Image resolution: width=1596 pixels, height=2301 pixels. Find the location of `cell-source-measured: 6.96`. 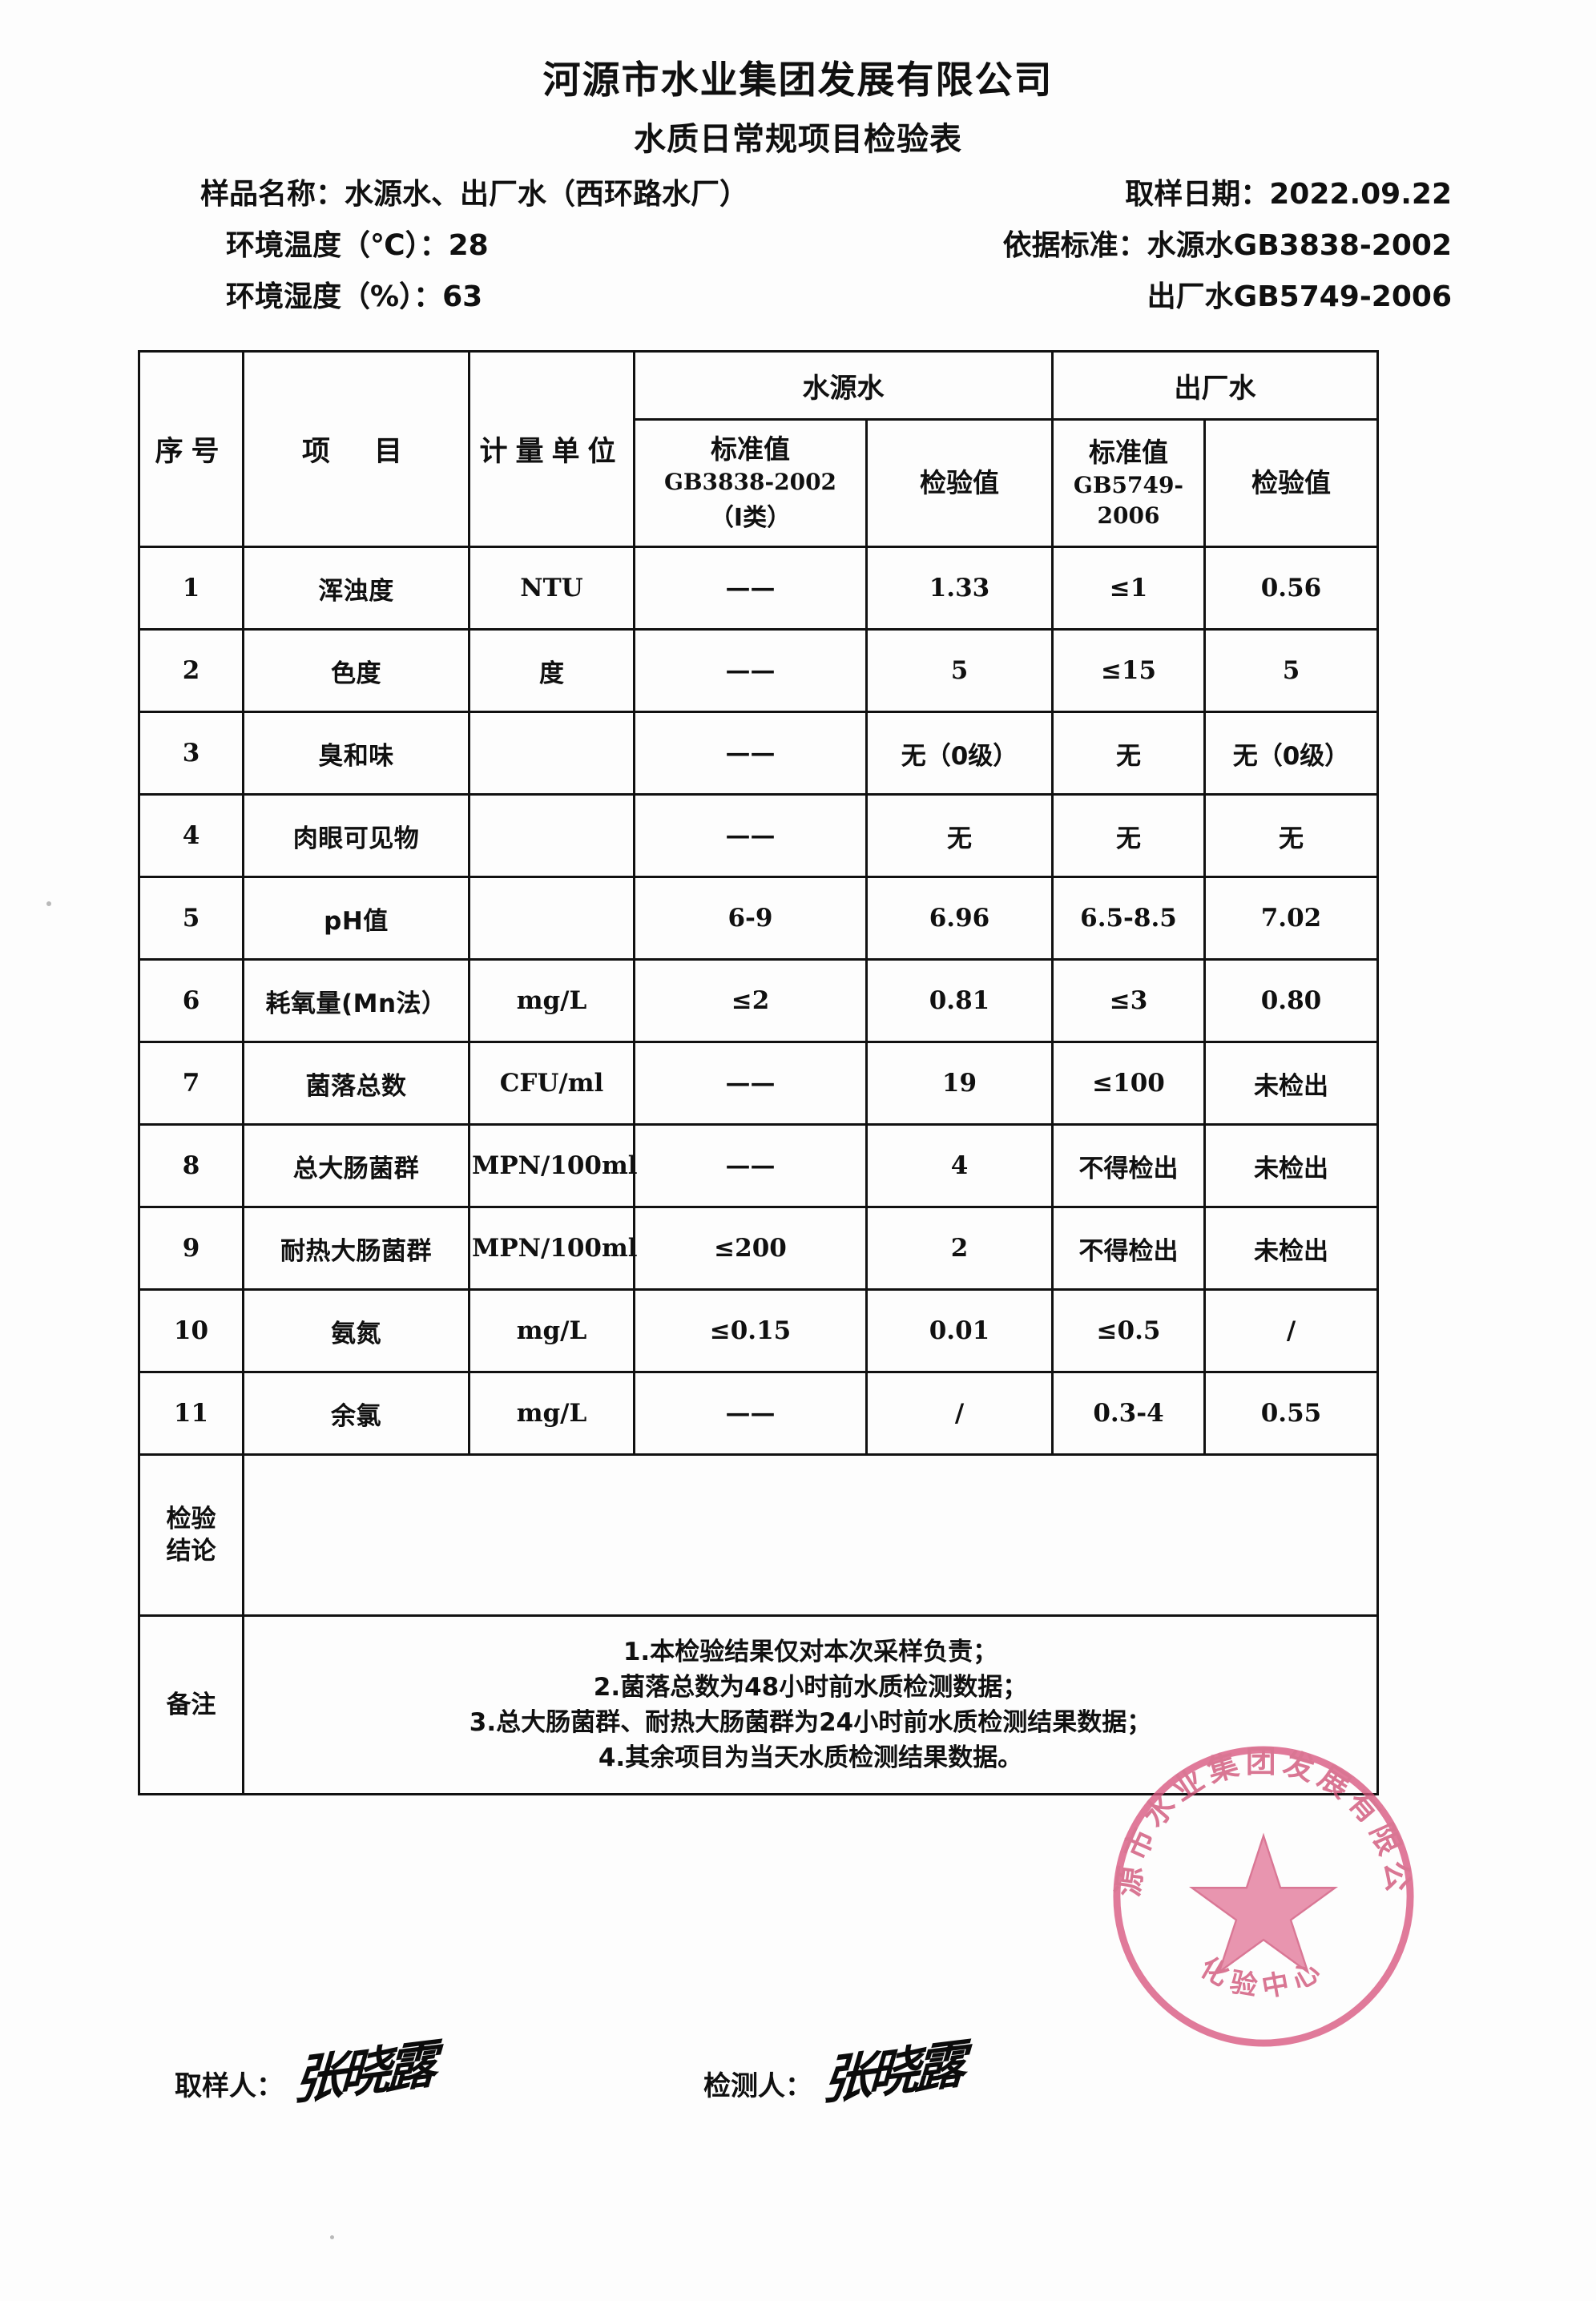

cell-source-measured: 6.96 is located at coordinates (959, 918).